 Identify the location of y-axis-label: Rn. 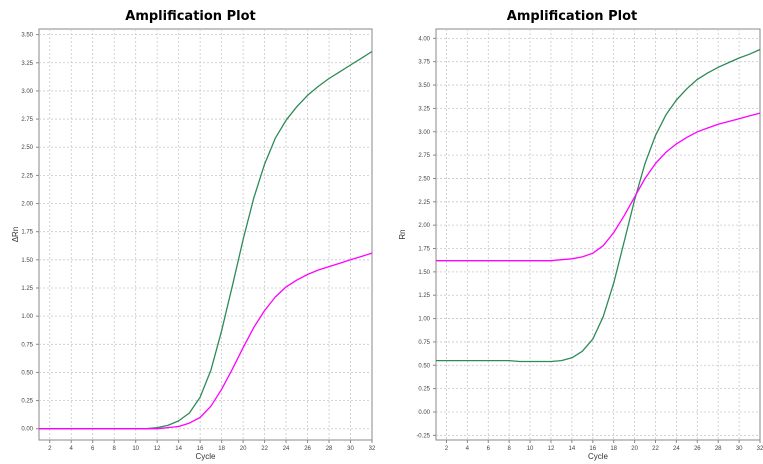
(402, 234).